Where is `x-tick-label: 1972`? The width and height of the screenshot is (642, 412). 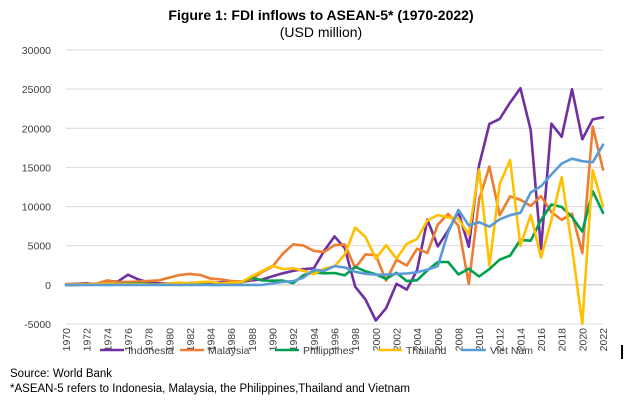 x-tick-label: 1972 is located at coordinates (88, 340).